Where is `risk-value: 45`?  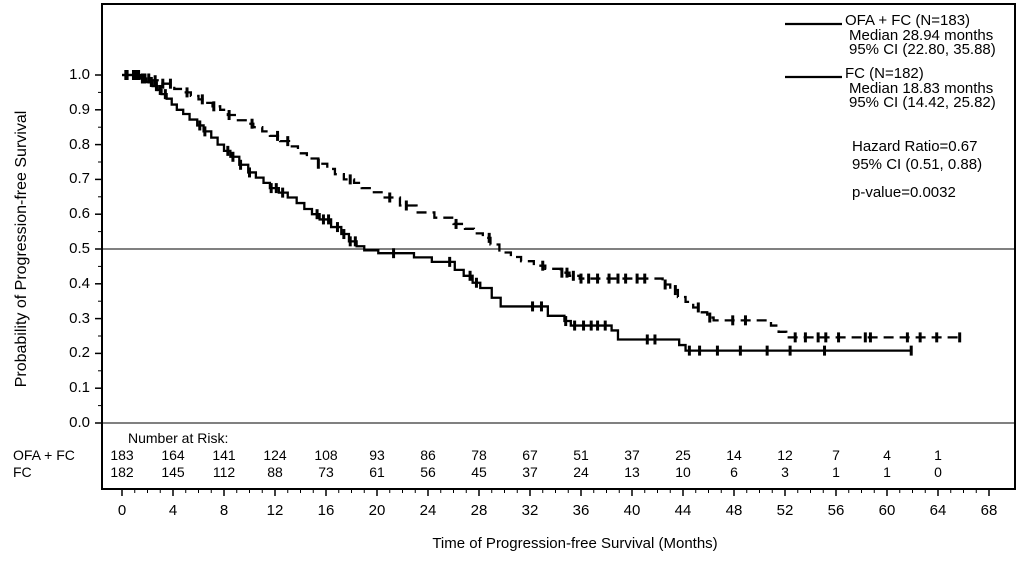
risk-value: 45 is located at coordinates (479, 472).